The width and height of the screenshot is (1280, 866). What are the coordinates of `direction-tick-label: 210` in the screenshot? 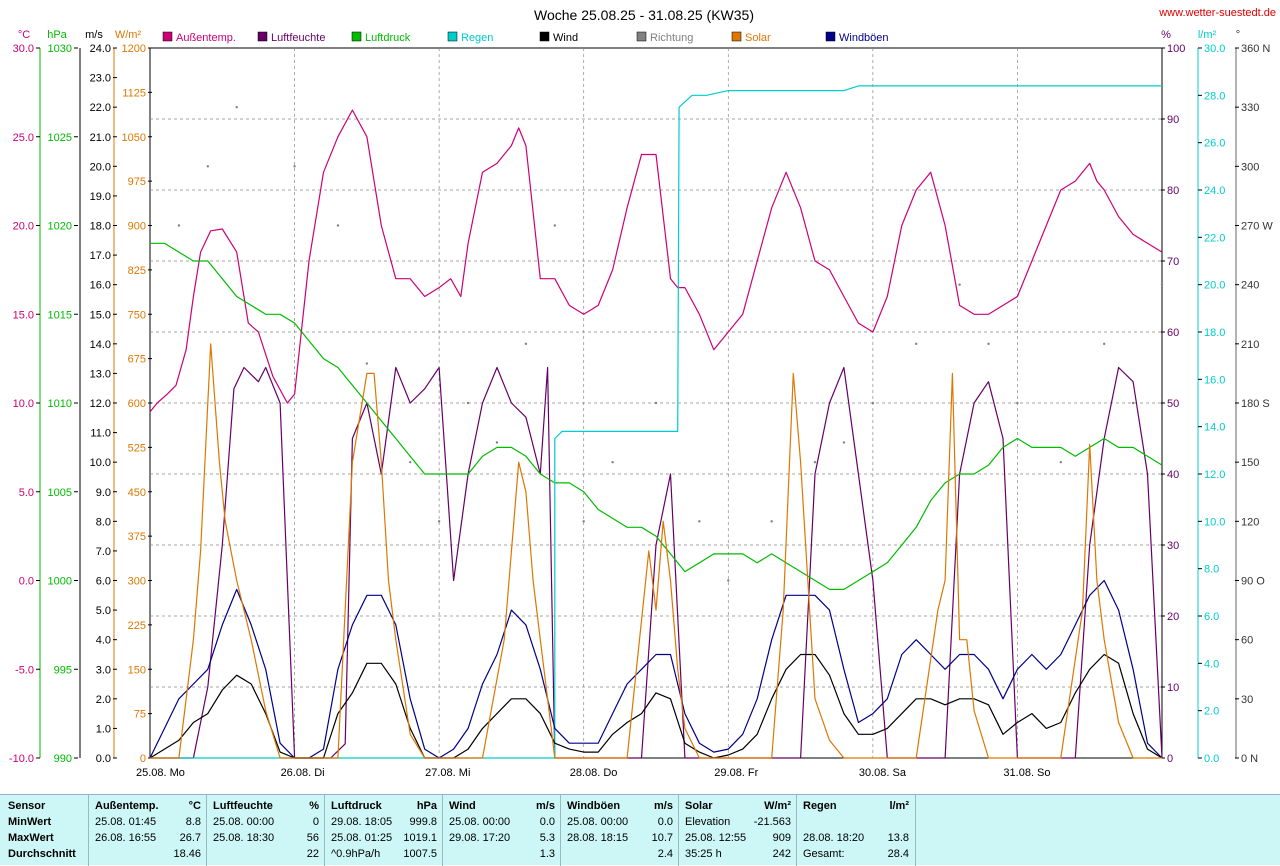 It's located at (1250, 345).